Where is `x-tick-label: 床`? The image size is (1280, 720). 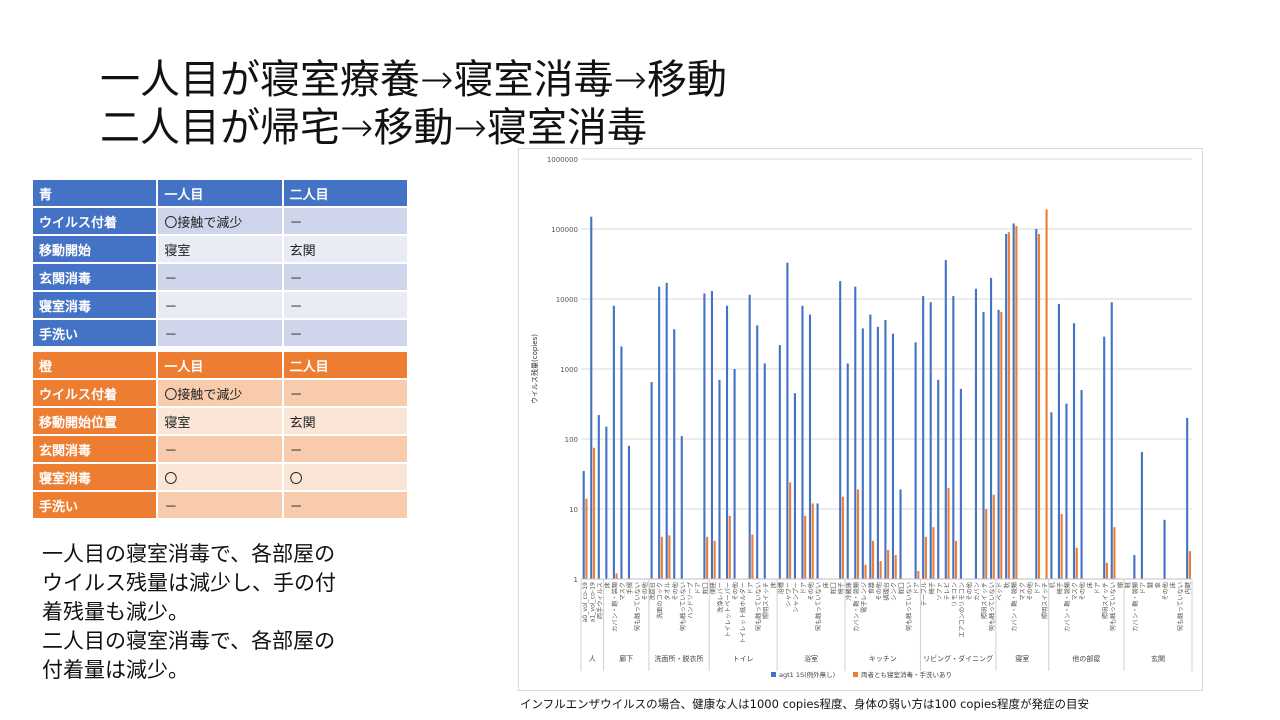
x-tick-label: 床 is located at coordinates (607, 585).